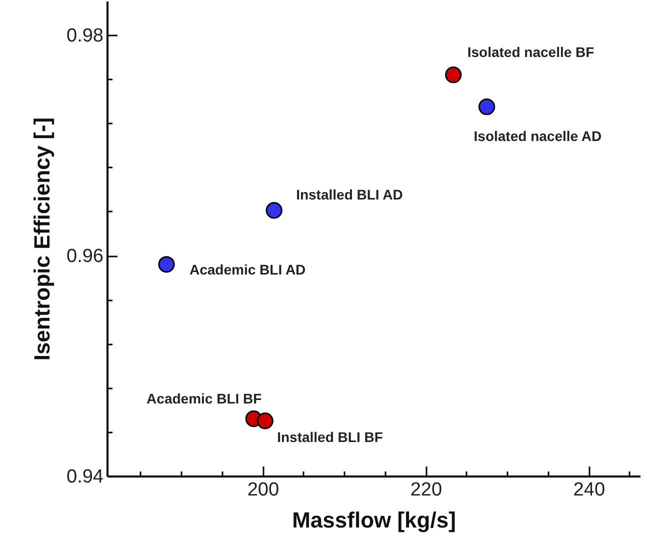 The width and height of the screenshot is (664, 546). I want to click on x-axis-title: Massflow [kg/s], so click(374, 520).